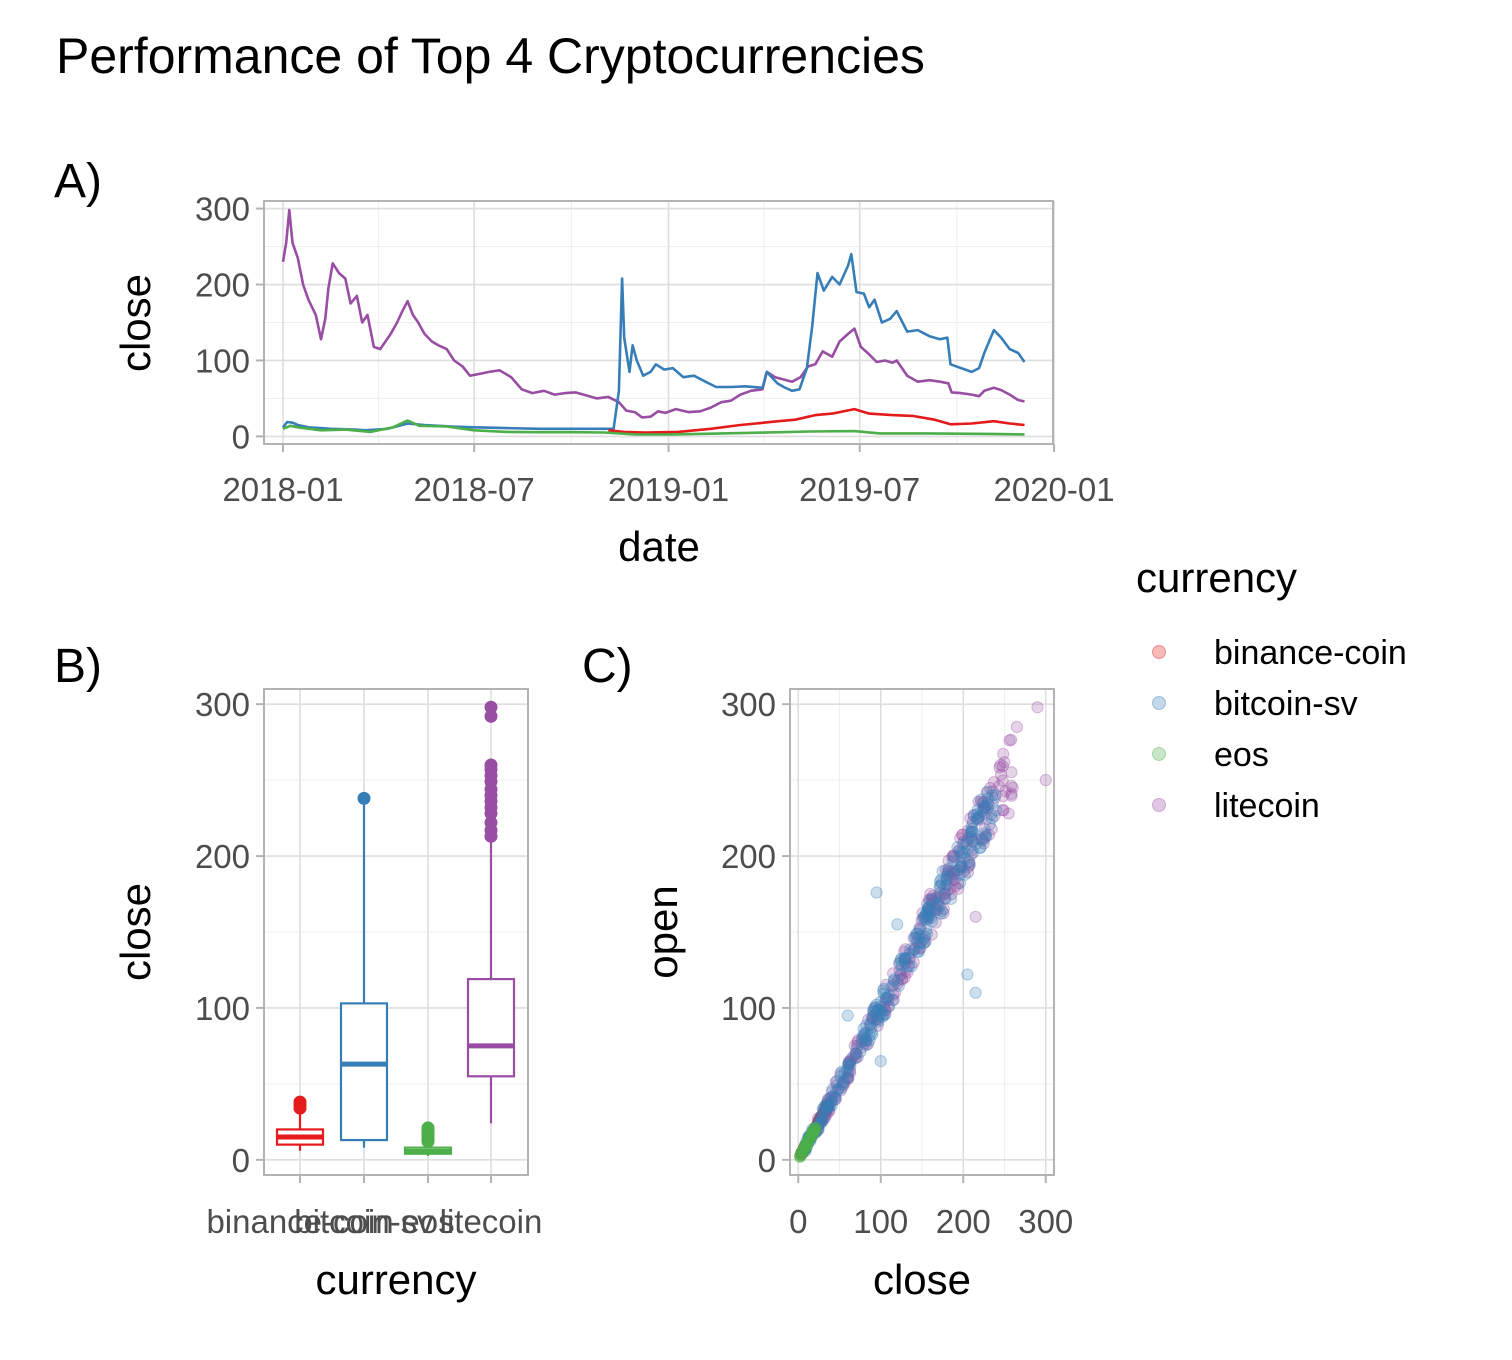 The width and height of the screenshot is (1512, 1360). What do you see at coordinates (1241, 755) in the screenshot?
I see `legend-label-eos: eos` at bounding box center [1241, 755].